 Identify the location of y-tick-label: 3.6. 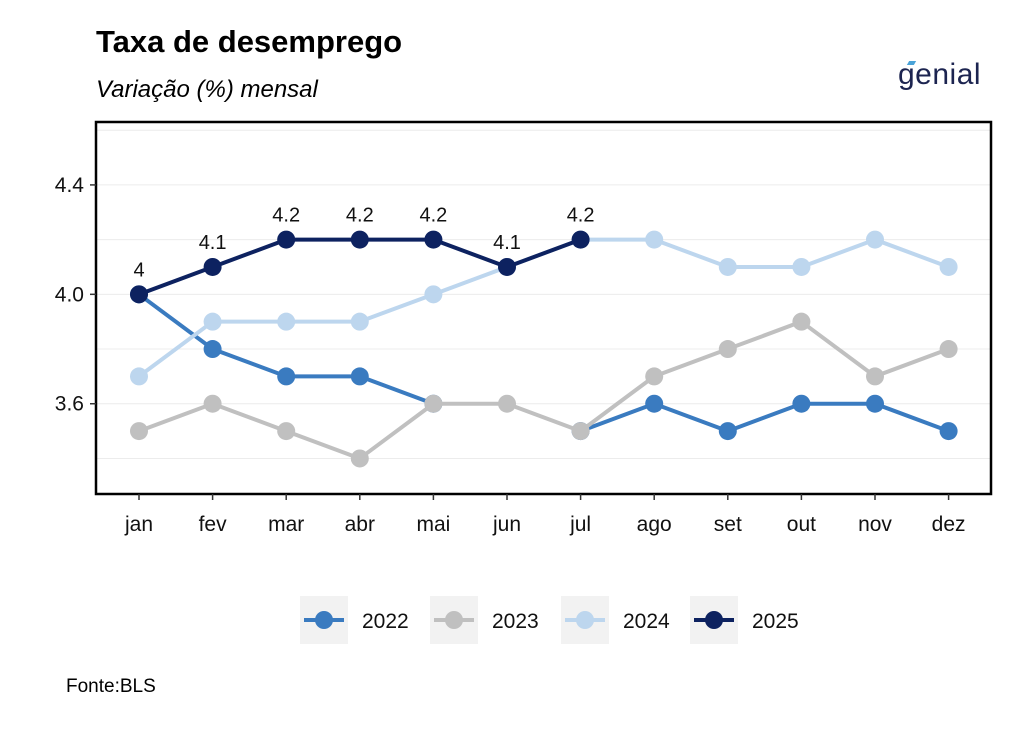
(69, 404).